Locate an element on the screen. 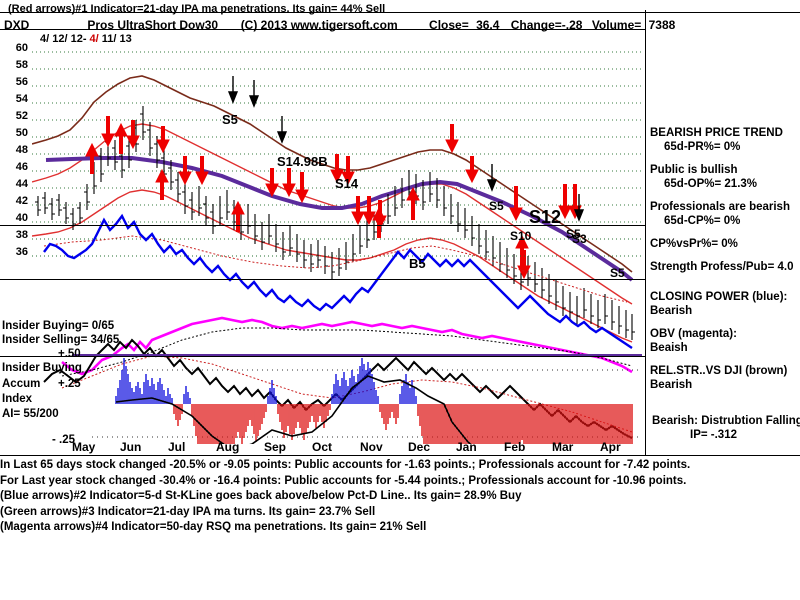  accum-index-bars is located at coordinates (374, 401).